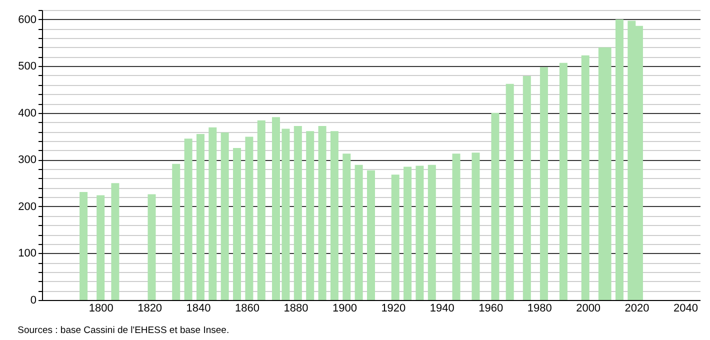  I want to click on x-tick-label: 1840, so click(198, 308).